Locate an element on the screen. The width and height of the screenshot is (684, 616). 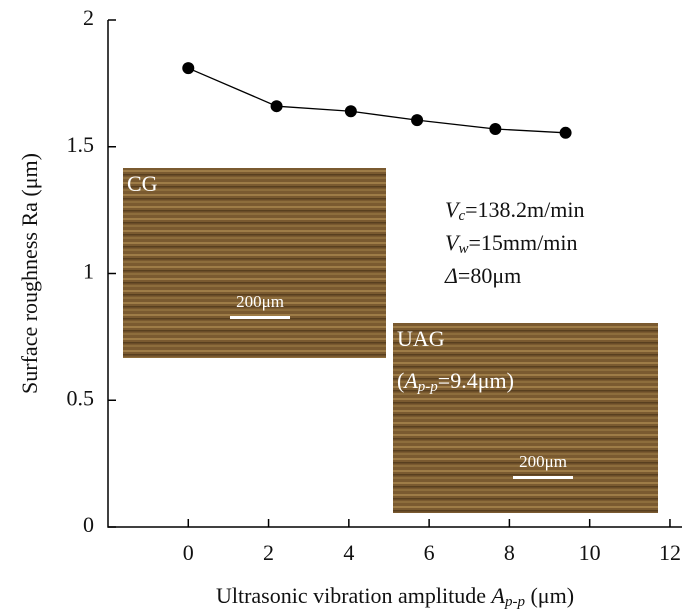
x-tick-label: 4 is located at coordinates (348, 552).